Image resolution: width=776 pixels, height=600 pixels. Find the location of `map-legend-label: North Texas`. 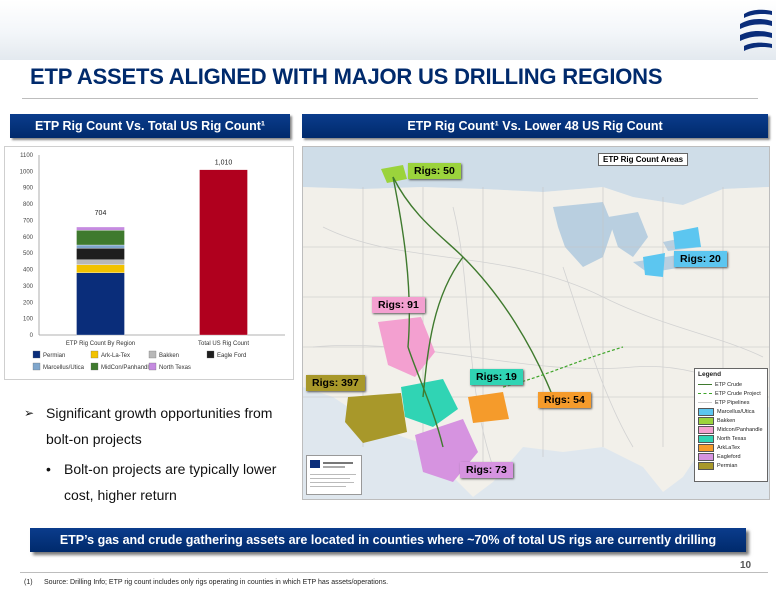

map-legend-label: North Texas is located at coordinates (732, 438).